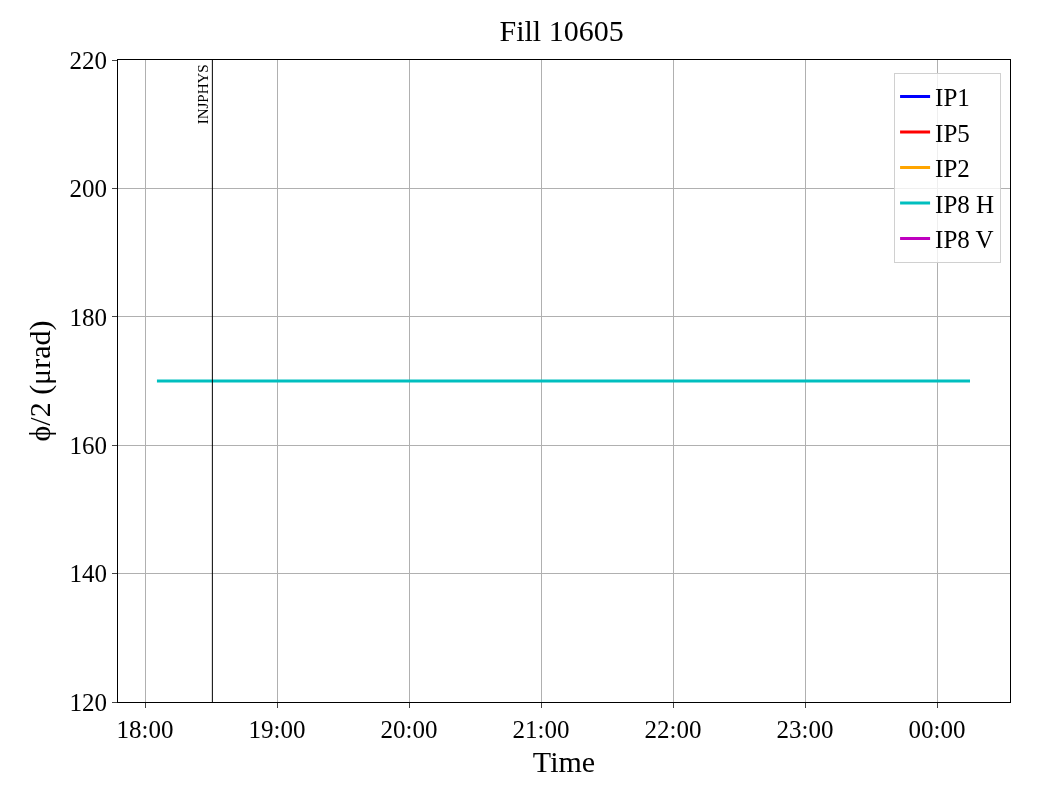 The image size is (1040, 800). Describe the element at coordinates (88, 317) in the screenshot. I see `y-tick-label: 180` at that location.